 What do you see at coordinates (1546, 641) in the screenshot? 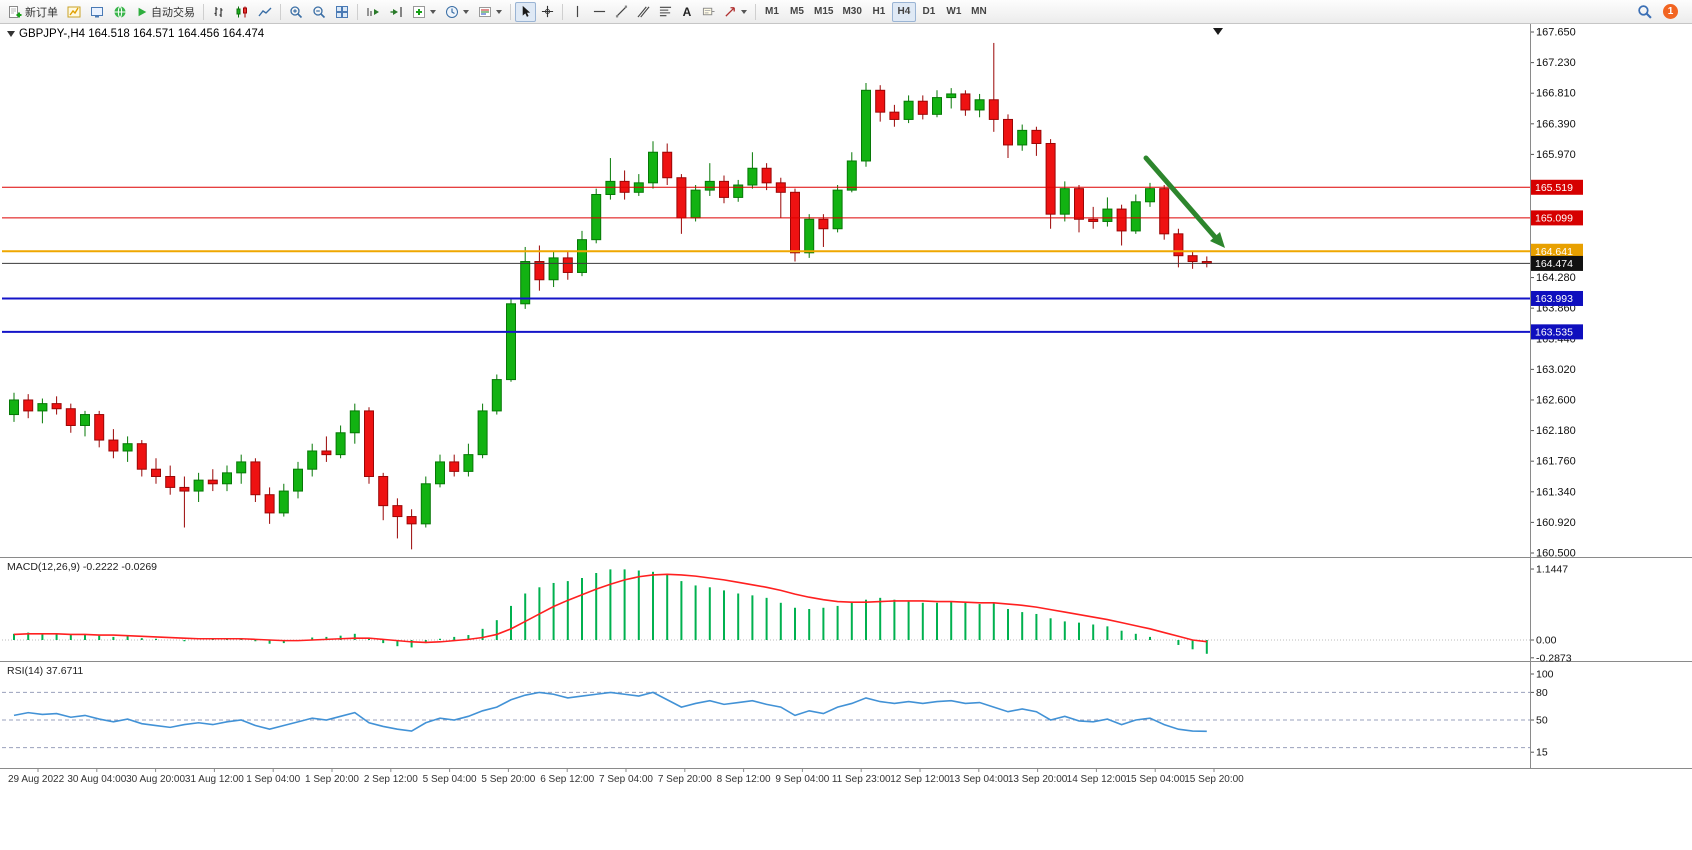
I see `svg-text: 0.00` at bounding box center [1546, 641].